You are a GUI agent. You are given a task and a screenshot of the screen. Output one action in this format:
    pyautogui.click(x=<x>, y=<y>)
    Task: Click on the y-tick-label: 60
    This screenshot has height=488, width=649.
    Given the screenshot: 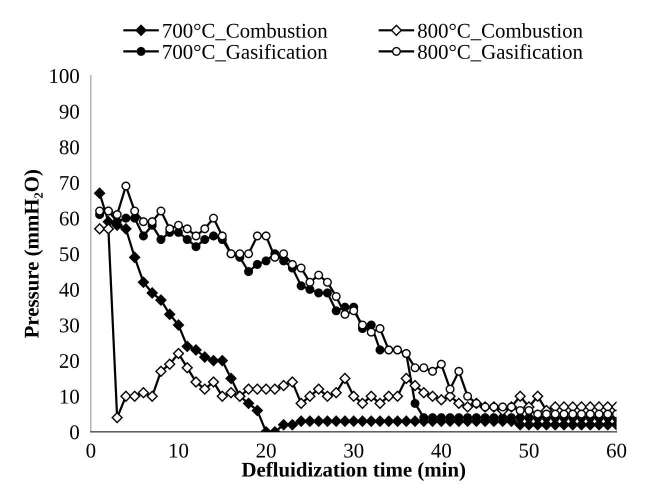 What is the action you would take?
    pyautogui.click(x=69, y=219)
    